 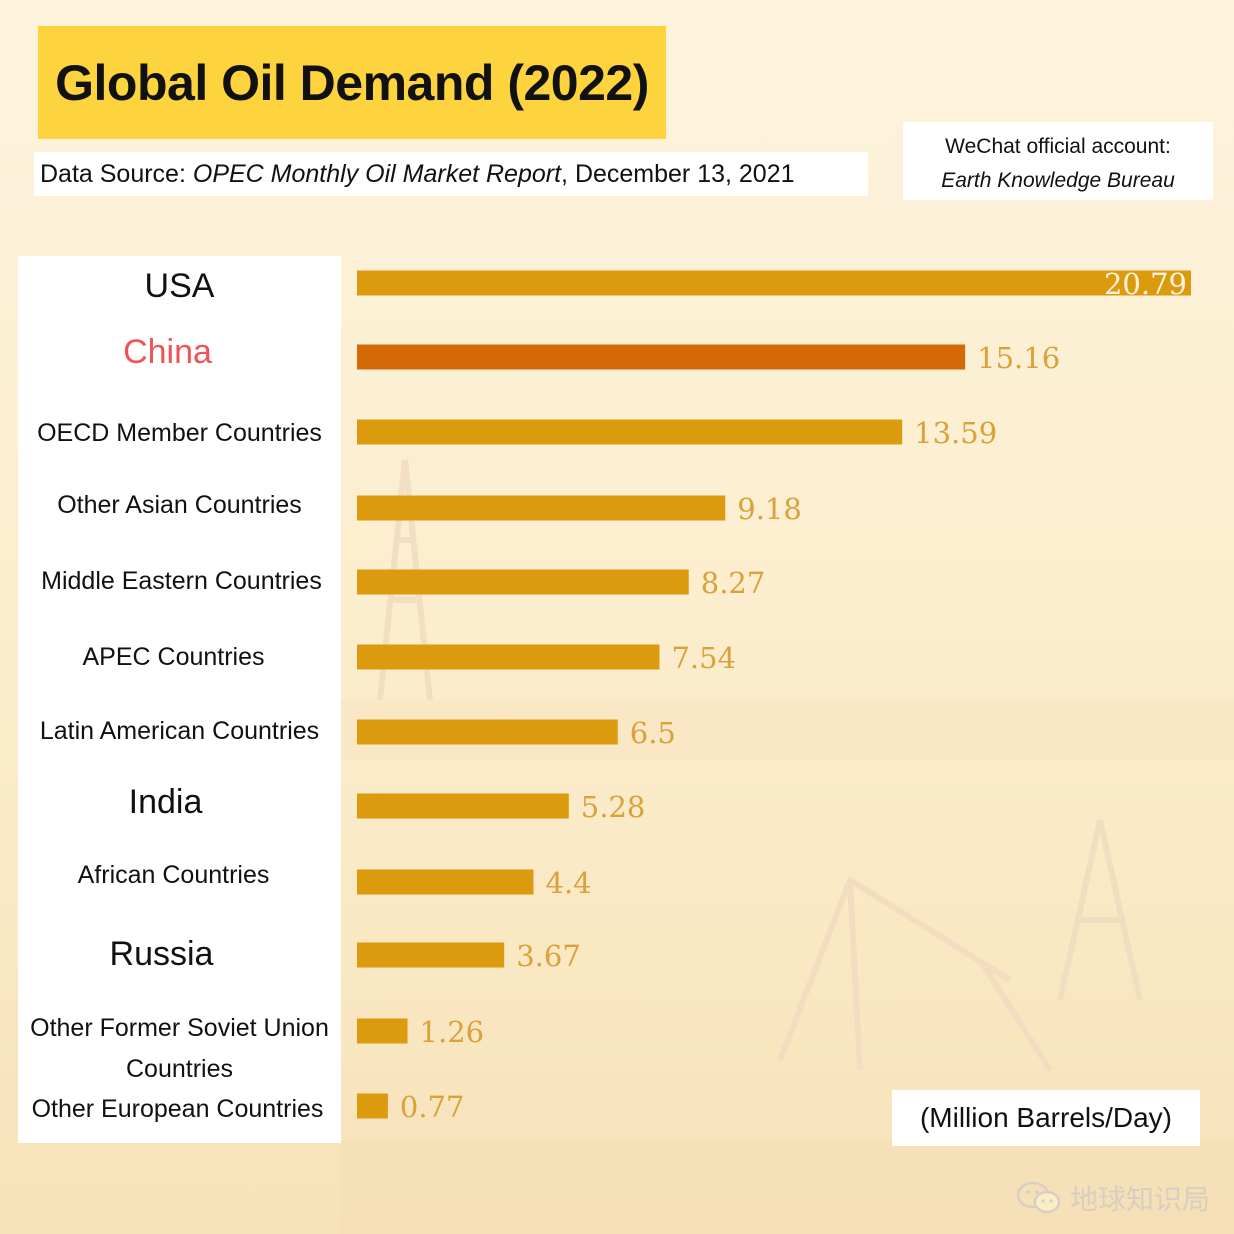 What do you see at coordinates (432, 1107) in the screenshot?
I see `value-label-11: 0.77` at bounding box center [432, 1107].